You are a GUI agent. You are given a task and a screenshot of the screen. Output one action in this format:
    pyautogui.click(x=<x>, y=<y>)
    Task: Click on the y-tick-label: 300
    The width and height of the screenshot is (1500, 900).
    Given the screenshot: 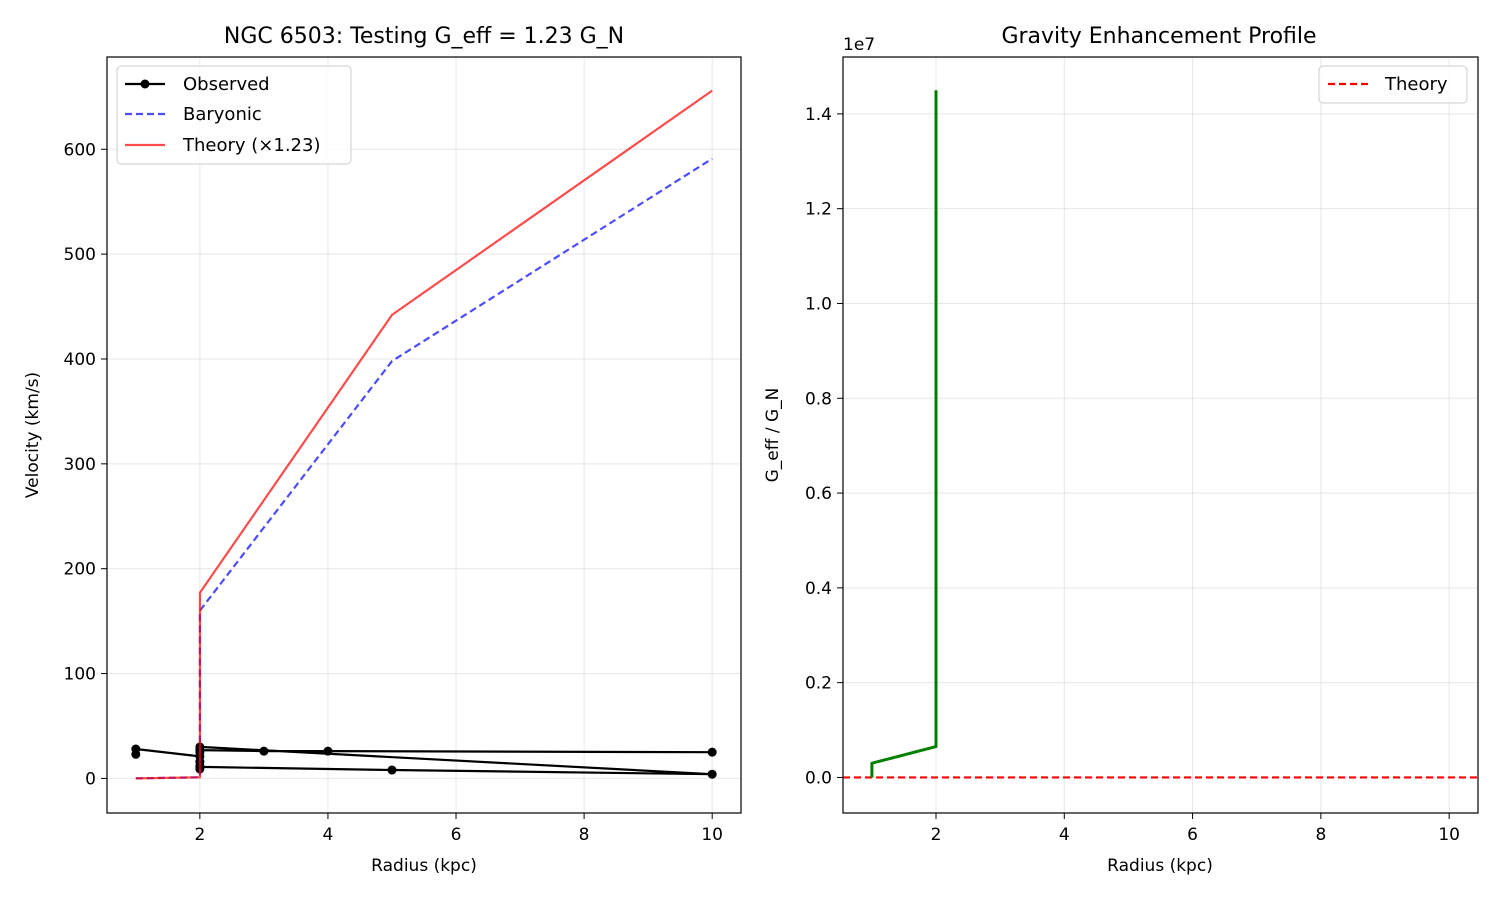 What is the action you would take?
    pyautogui.click(x=80, y=465)
    